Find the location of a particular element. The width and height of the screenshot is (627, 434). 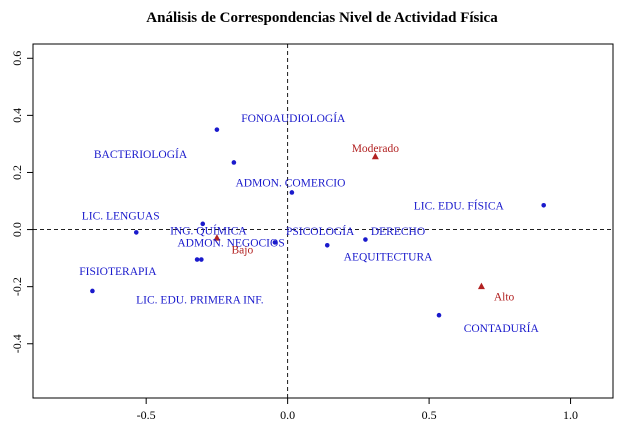

point-label: CONTADURÍA is located at coordinates (502, 328).